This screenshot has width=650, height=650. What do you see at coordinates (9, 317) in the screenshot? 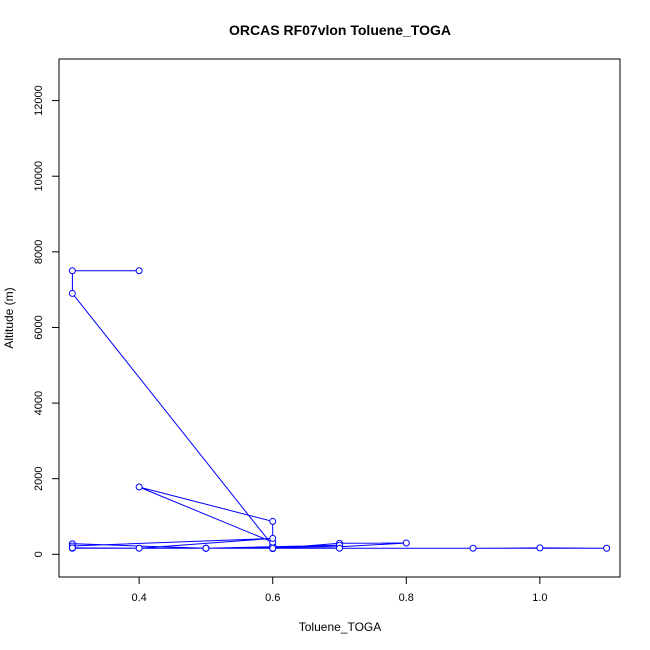
I see `y-axis-label: Altitude (m)` at bounding box center [9, 317].